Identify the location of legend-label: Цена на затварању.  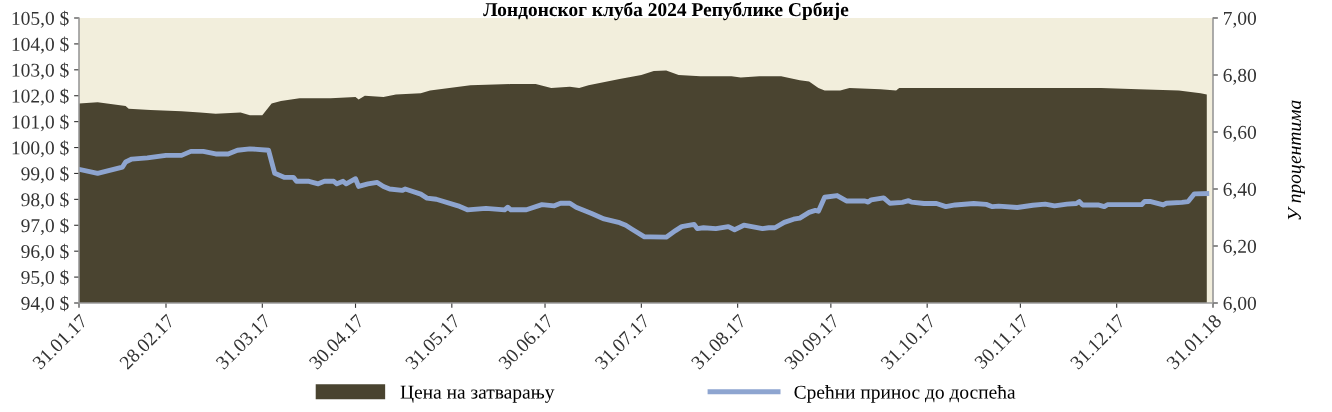
(477, 394).